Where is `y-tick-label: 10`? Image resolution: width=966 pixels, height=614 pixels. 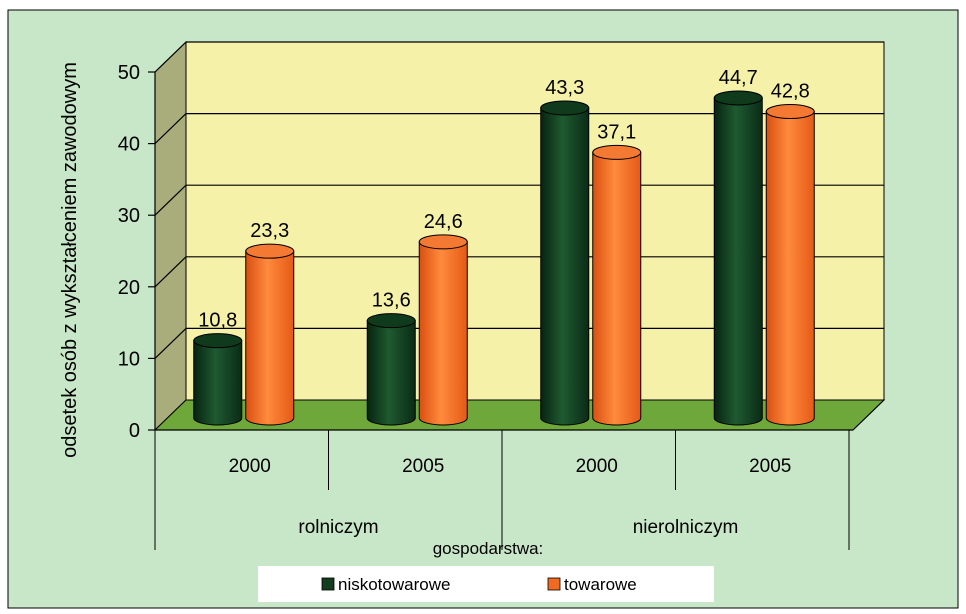
y-tick-label: 10 is located at coordinates (129, 359).